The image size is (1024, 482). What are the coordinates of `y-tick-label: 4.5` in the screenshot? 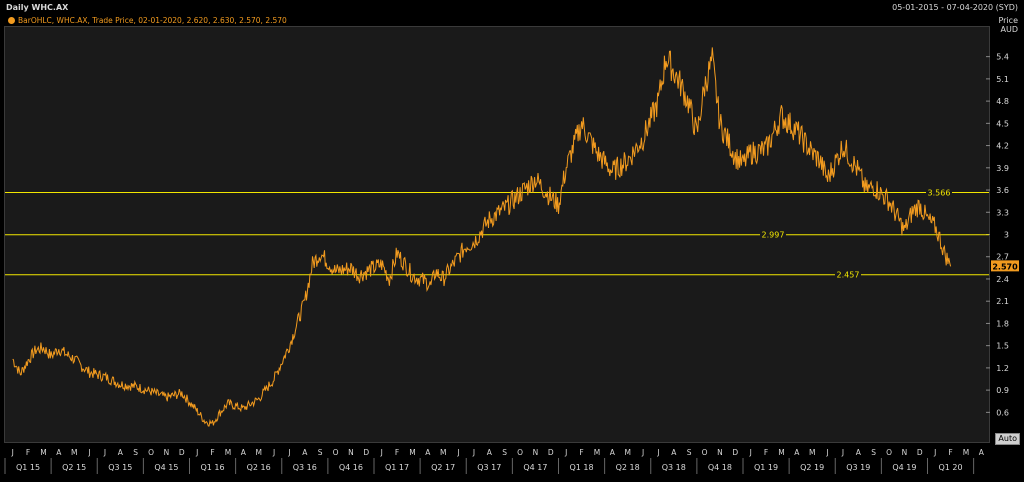 It's located at (1002, 123).